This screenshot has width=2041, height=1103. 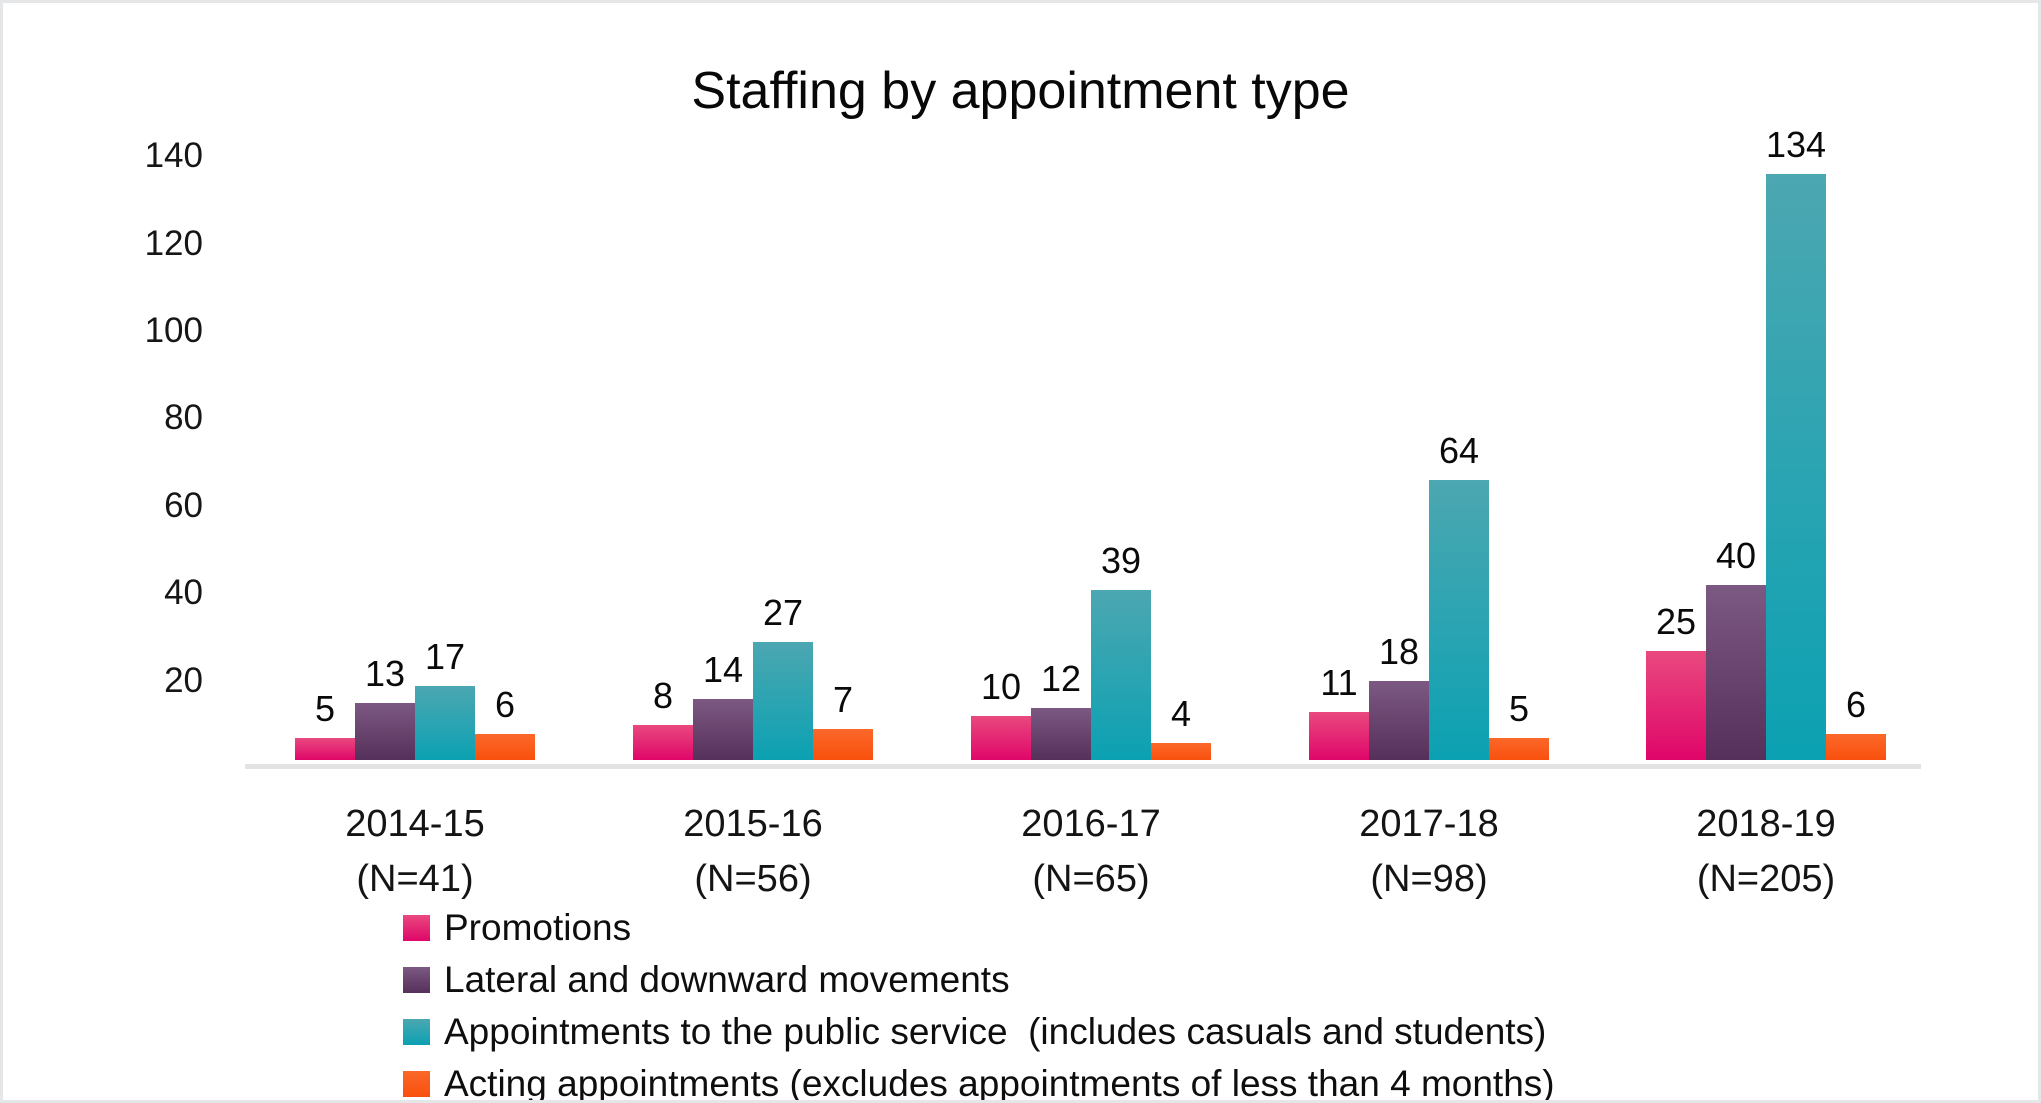 I want to click on x-category-year: 2017-18, so click(x=1429, y=824).